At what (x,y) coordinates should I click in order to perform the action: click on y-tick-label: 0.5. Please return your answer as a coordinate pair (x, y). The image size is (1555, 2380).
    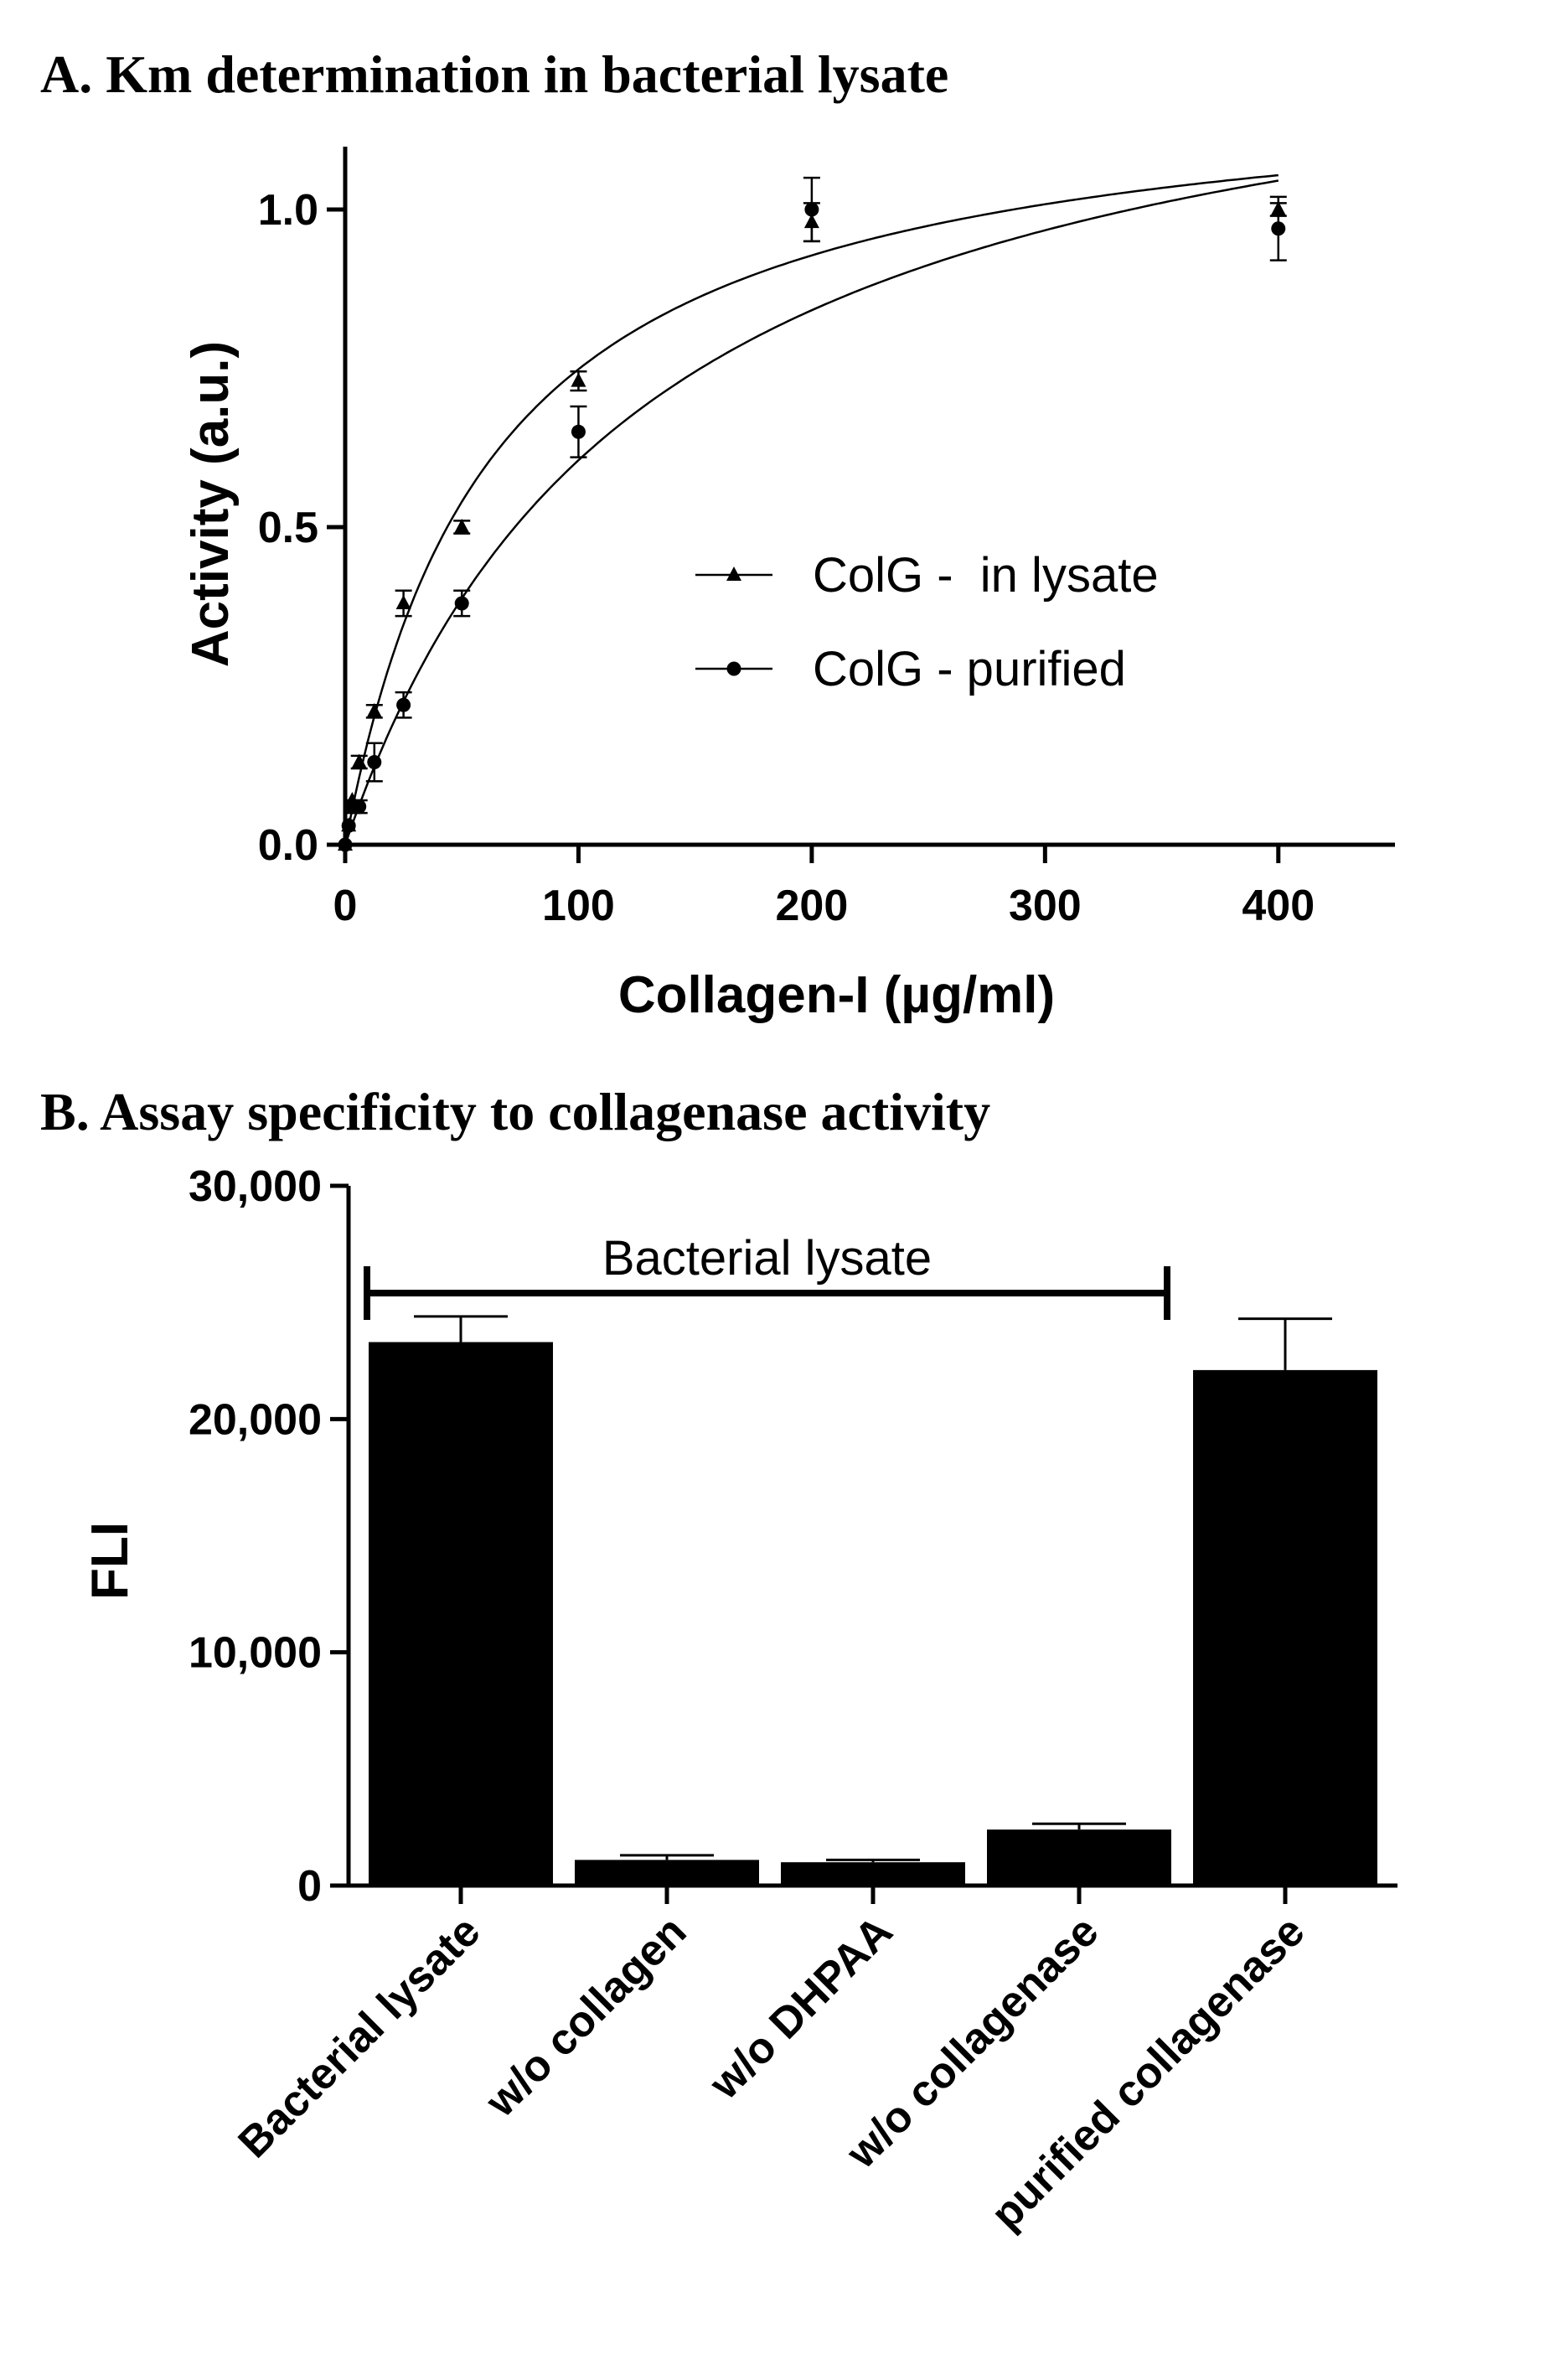
    Looking at the image, I should click on (288, 528).